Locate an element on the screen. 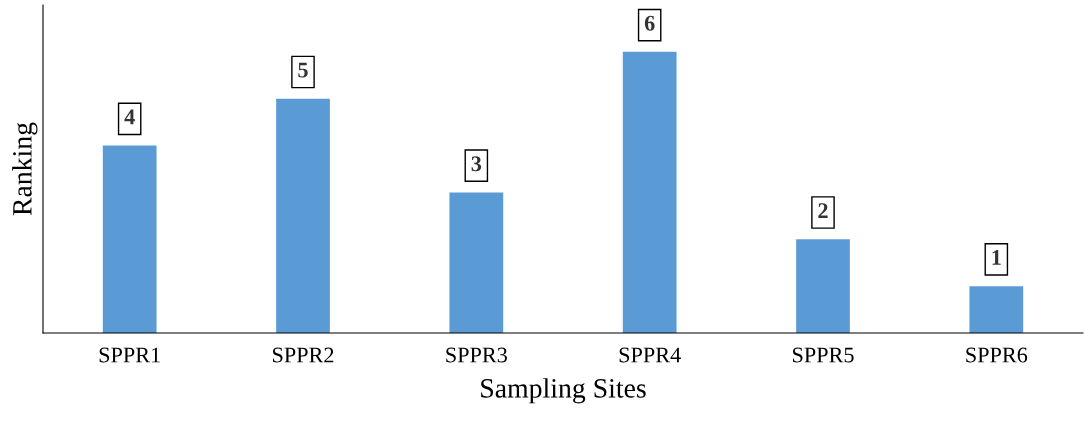 Image resolution: width=1085 pixels, height=427 pixels. x-tick-label: SPPR2 is located at coordinates (303, 355).